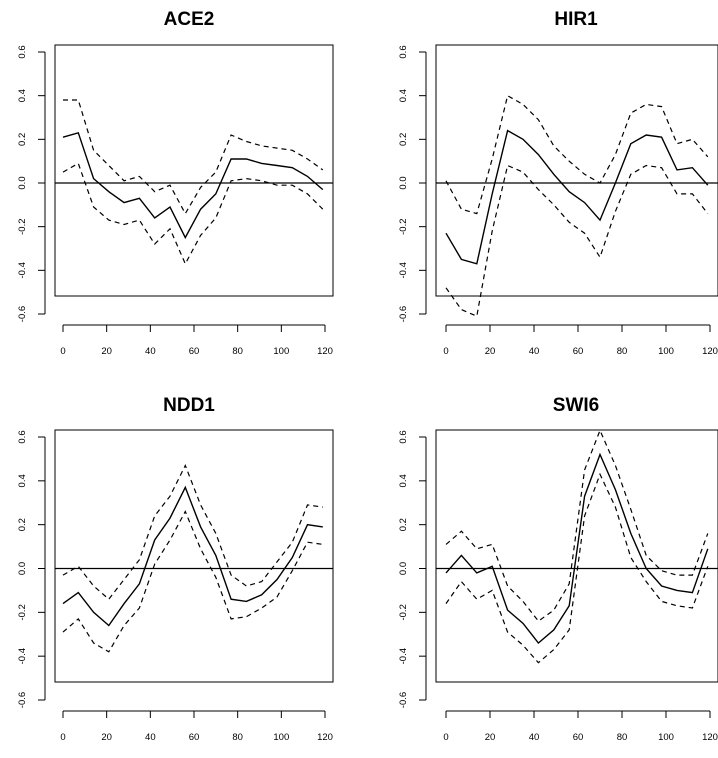 The image size is (718, 758). What do you see at coordinates (576, 19) in the screenshot?
I see `panel-title: HIR1` at bounding box center [576, 19].